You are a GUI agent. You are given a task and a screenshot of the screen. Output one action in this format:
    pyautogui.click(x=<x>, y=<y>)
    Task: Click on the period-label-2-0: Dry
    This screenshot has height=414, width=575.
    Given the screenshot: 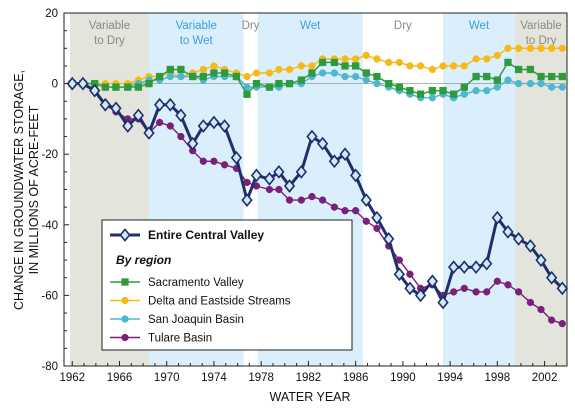 What is the action you would take?
    pyautogui.click(x=251, y=26)
    